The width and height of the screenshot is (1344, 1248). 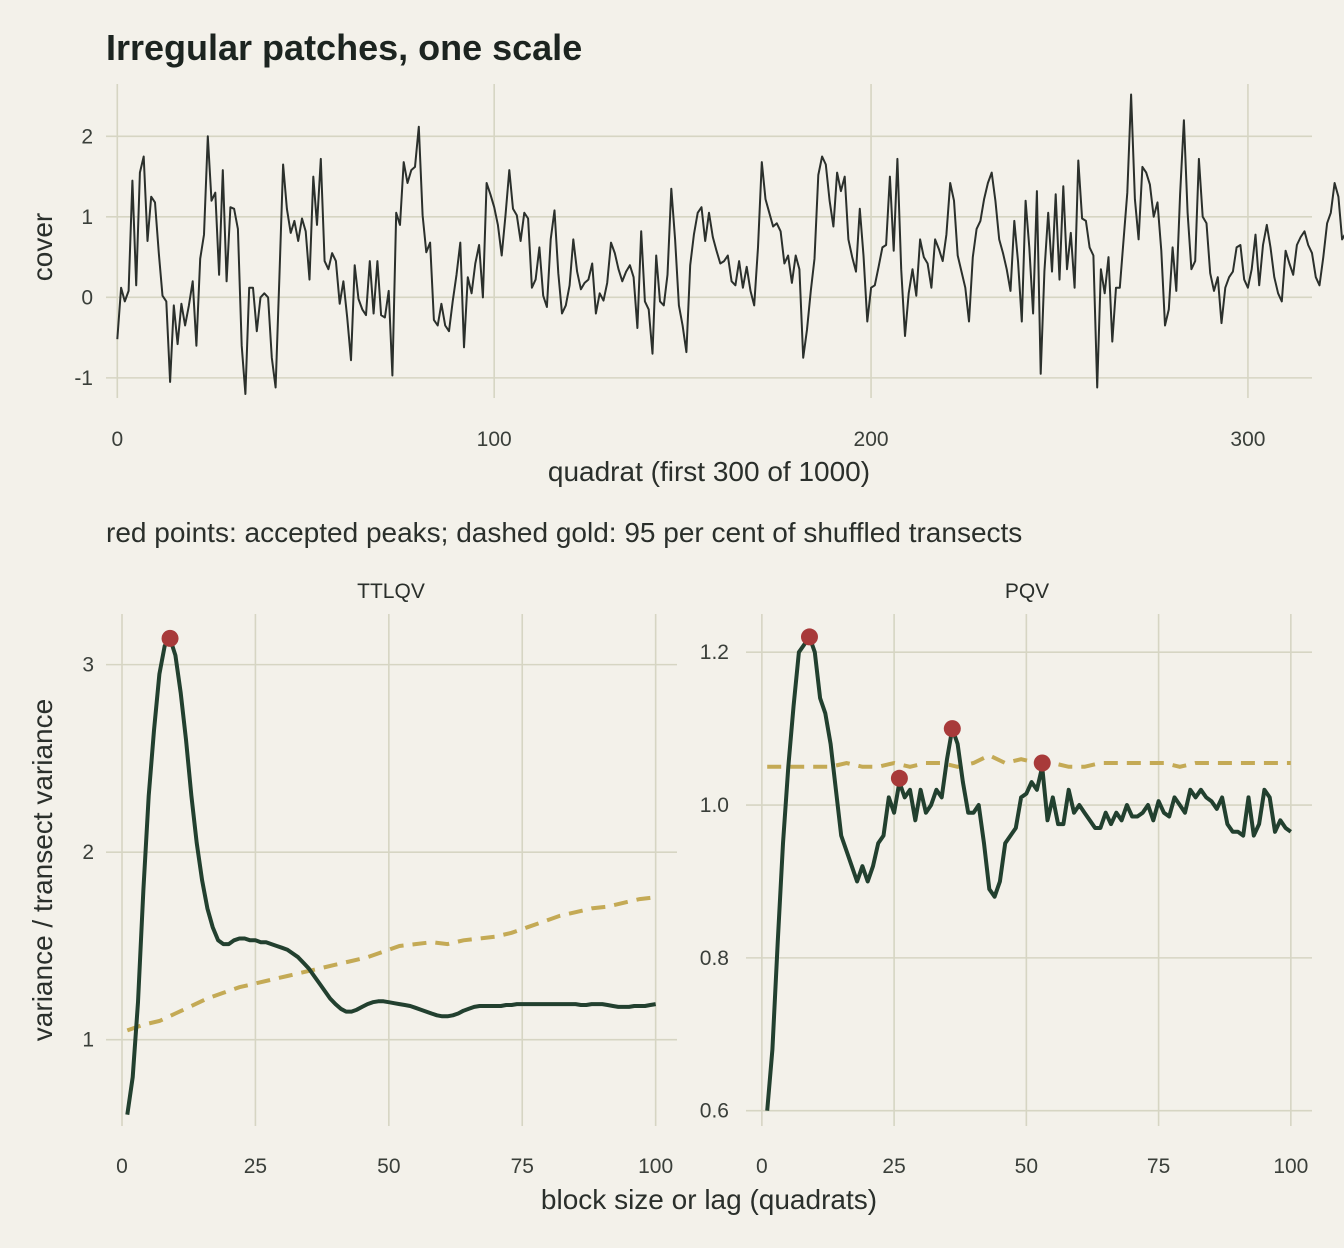 I want to click on top-x-tick-label: 200, so click(x=871, y=439).